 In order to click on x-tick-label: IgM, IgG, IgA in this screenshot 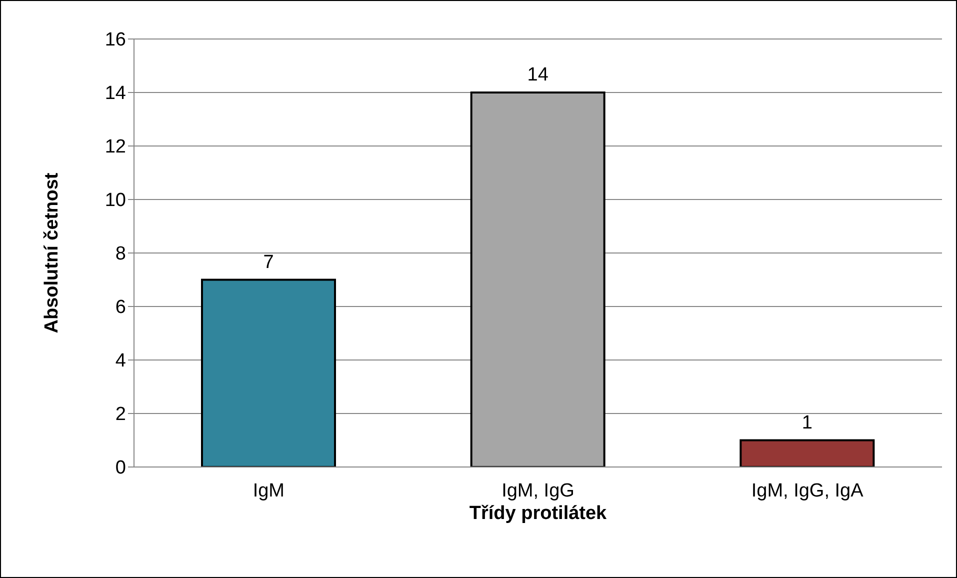, I will do `click(807, 491)`.